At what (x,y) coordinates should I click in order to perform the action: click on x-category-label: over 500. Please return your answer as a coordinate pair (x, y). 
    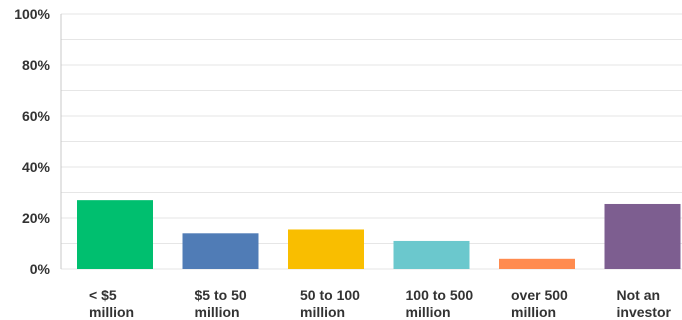
    Looking at the image, I should click on (539, 295).